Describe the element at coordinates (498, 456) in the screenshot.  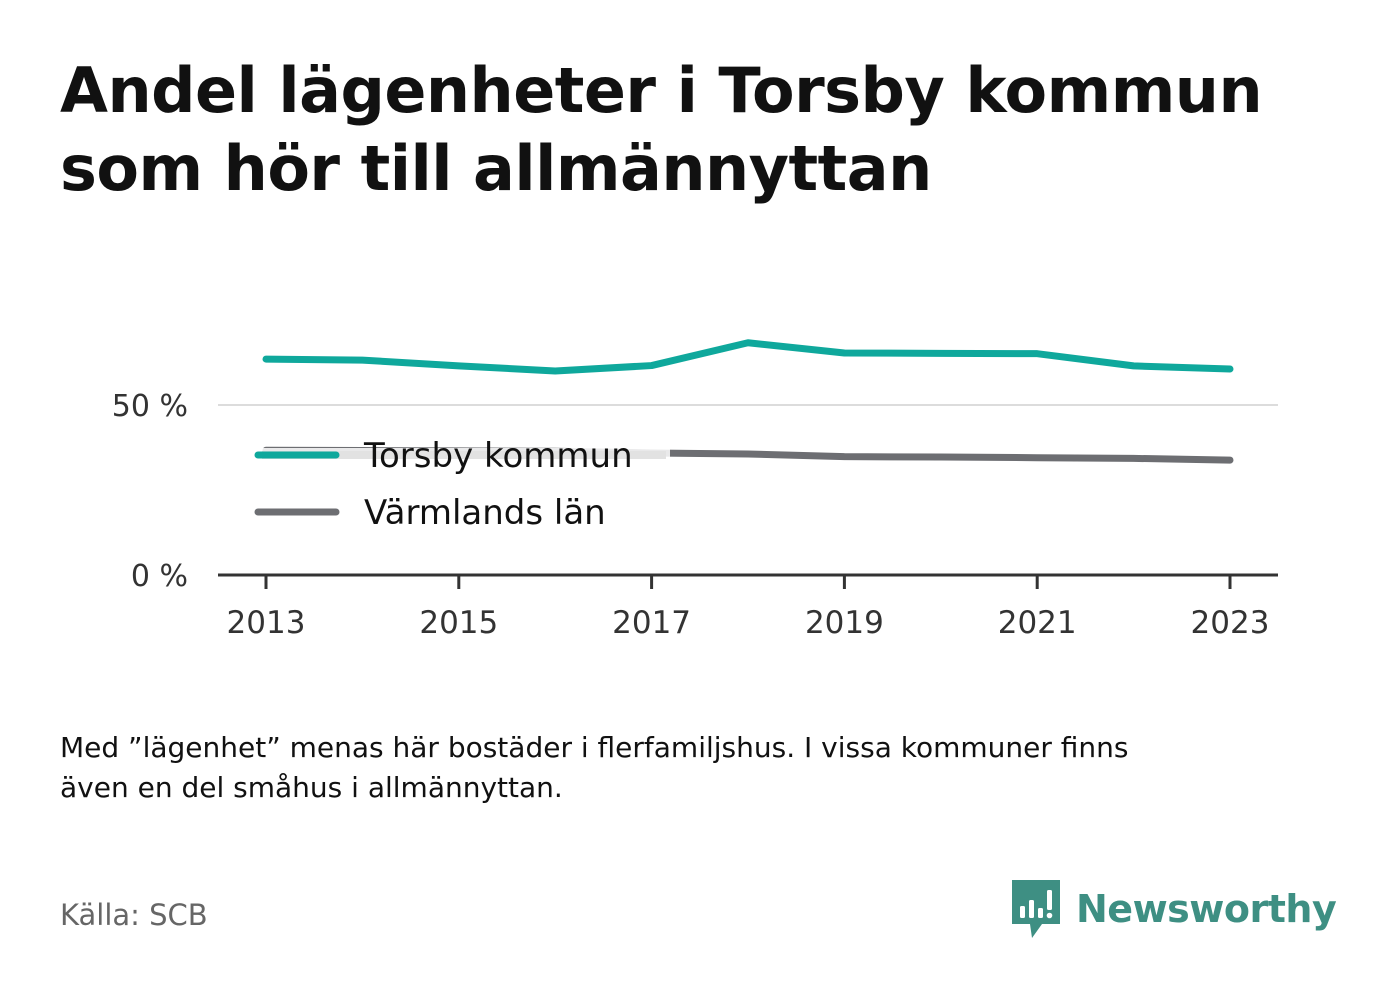
I see `legend-label: Torsby kommun` at that location.